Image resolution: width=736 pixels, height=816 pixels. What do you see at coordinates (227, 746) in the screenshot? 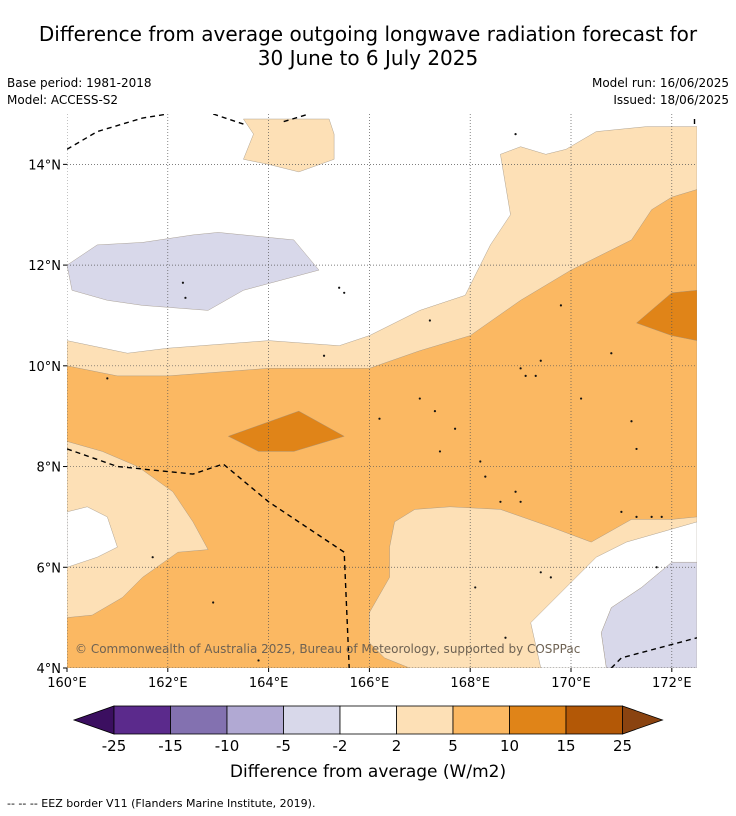
I see `colorbar-tick-label: -10` at bounding box center [227, 746].